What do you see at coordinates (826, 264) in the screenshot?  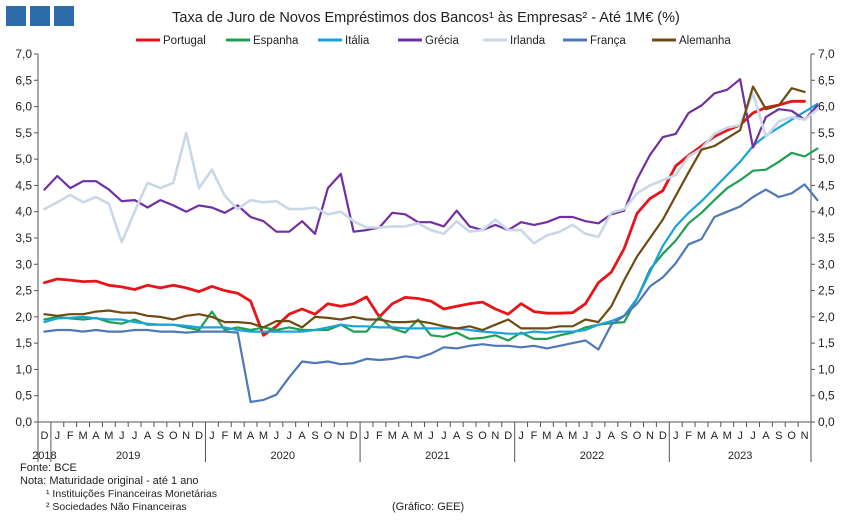 I see `y-tick-label-right: 3,0` at bounding box center [826, 264].